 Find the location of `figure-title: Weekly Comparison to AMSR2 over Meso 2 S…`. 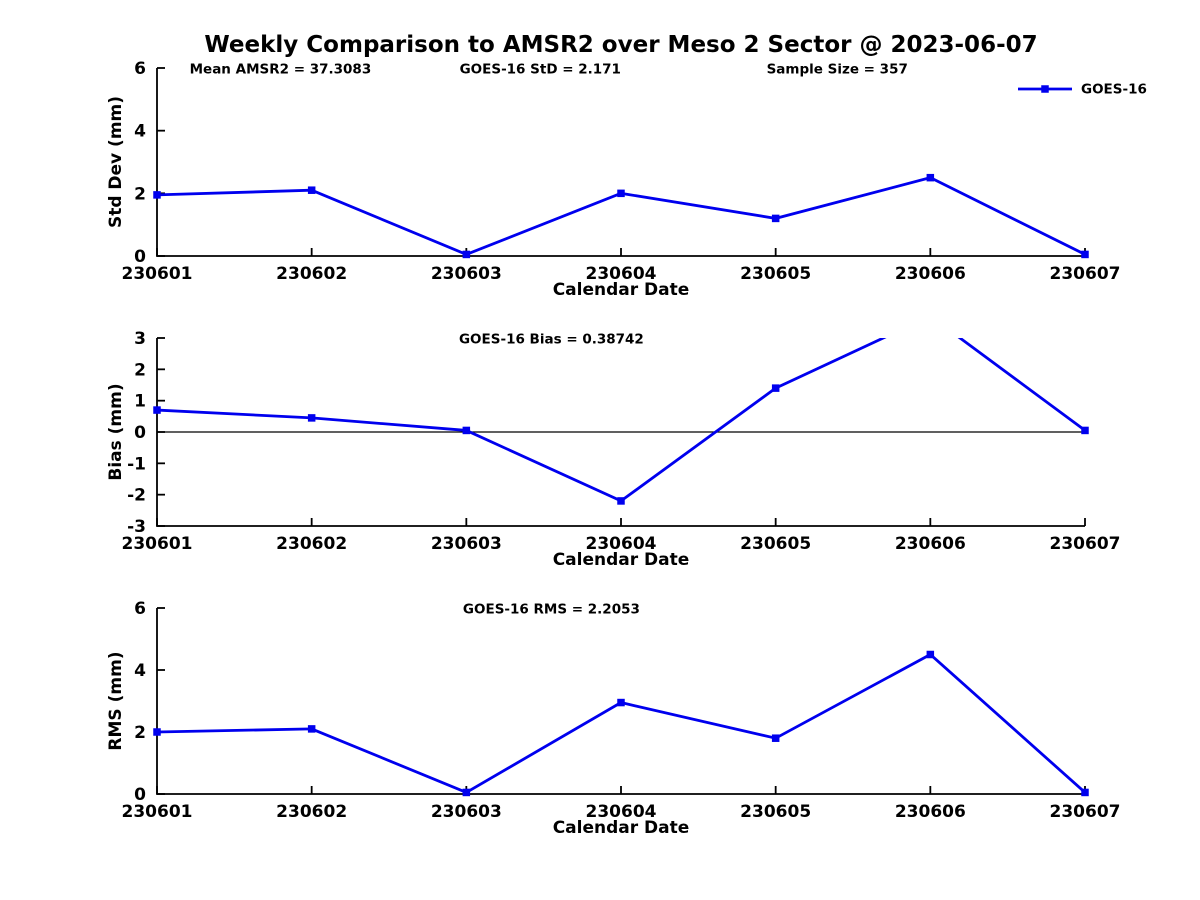

figure-title: Weekly Comparison to AMSR2 over Meso 2 S… is located at coordinates (620, 45).